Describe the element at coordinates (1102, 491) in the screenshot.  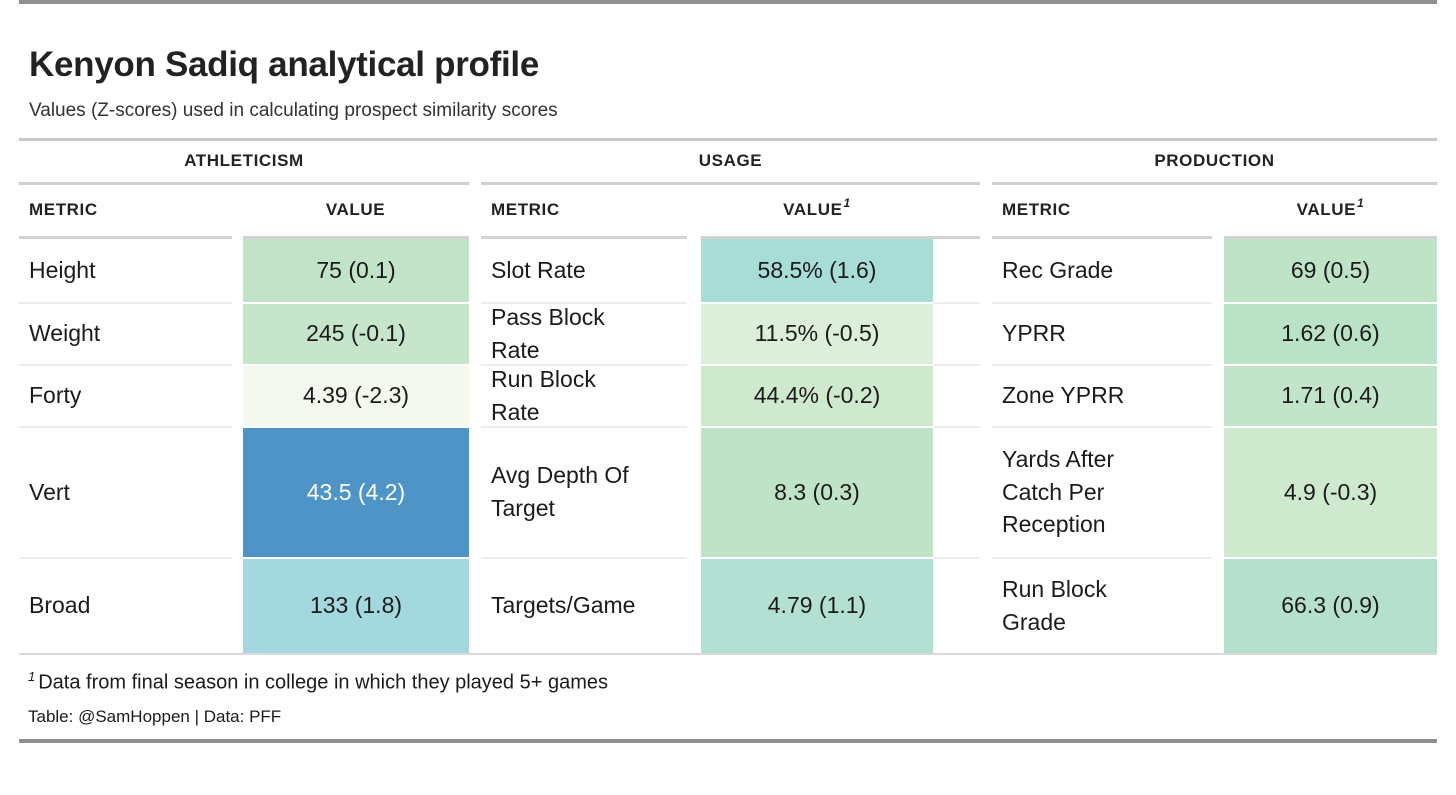
I see `metric-cell: Yards After Catch Per Reception` at that location.